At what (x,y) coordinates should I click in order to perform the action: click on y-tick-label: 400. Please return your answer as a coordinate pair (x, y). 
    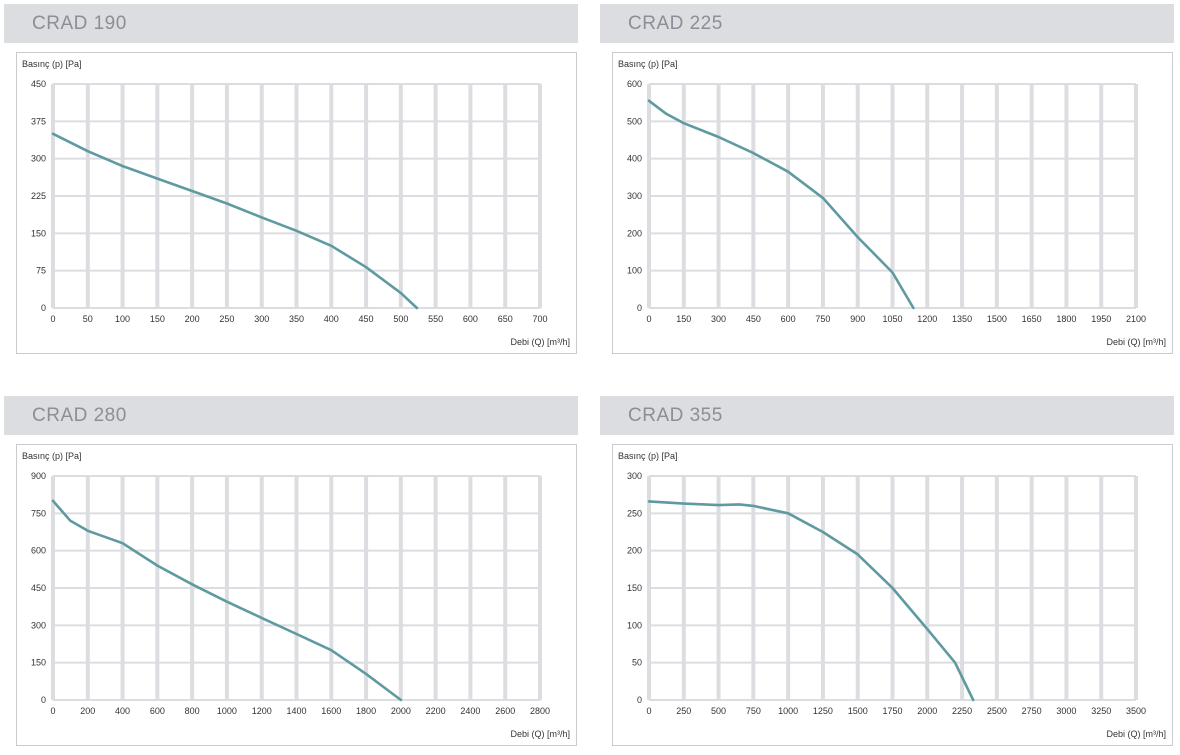
    Looking at the image, I should click on (634, 159).